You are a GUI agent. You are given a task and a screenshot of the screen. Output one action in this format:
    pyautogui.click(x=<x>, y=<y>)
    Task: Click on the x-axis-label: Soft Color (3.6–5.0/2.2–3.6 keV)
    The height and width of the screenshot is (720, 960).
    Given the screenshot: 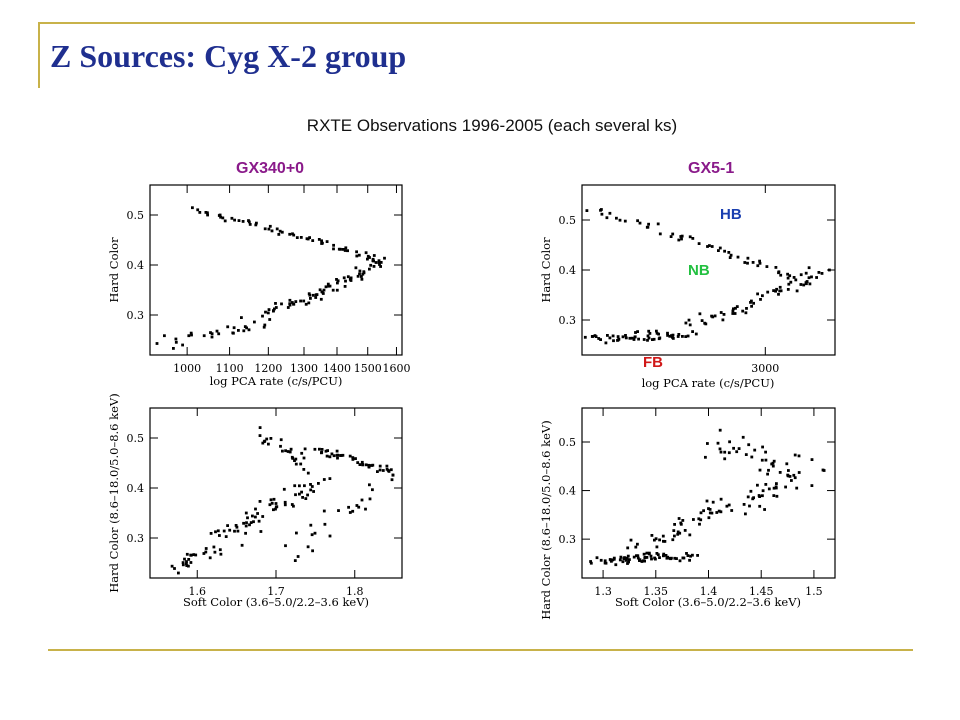 What is the action you would take?
    pyautogui.click(x=276, y=602)
    